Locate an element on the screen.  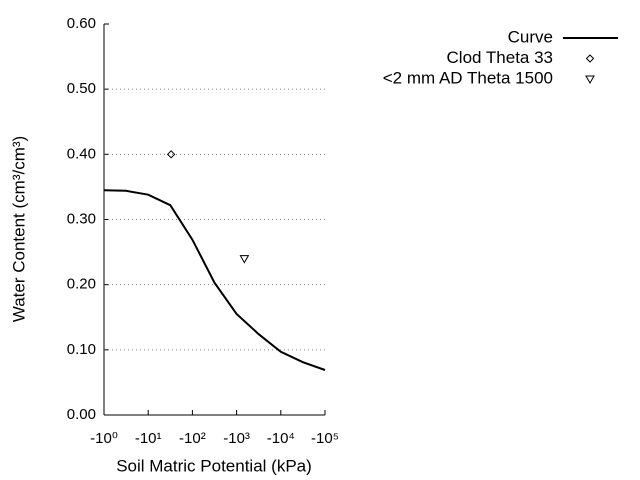
y-tick-label: 0.60 is located at coordinates (81, 23).